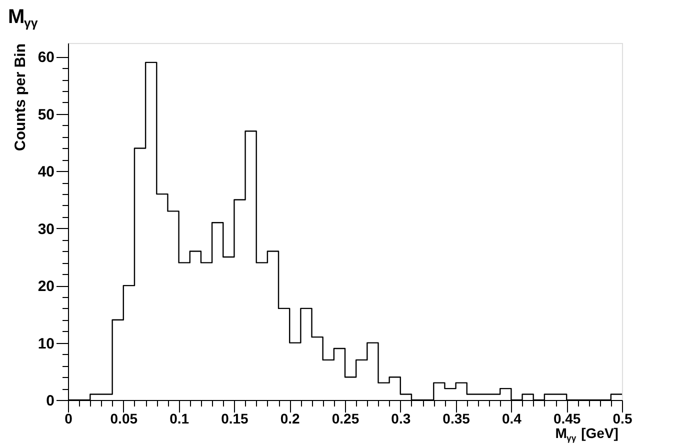  I want to click on x-tick-label: 0.4, so click(512, 418).